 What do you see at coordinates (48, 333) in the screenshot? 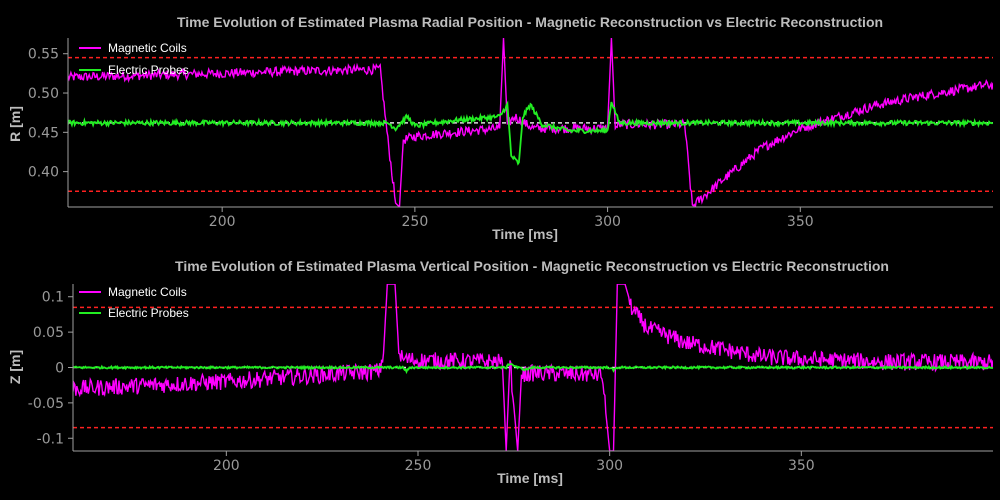
I see `y-tick-label: 0.05` at bounding box center [48, 333].